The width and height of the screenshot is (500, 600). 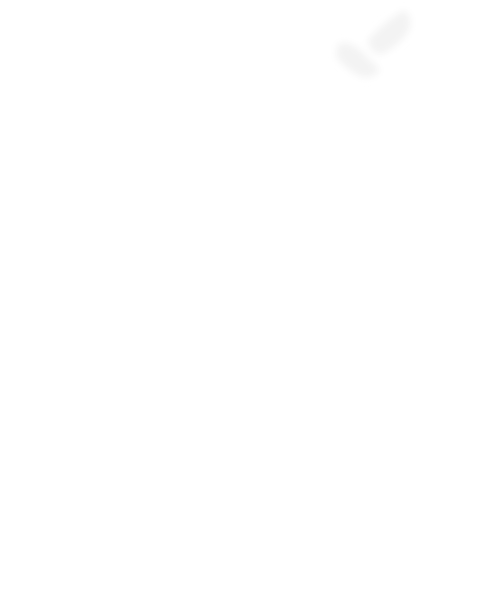 I want to click on faint-shape-right, so click(x=389, y=32).